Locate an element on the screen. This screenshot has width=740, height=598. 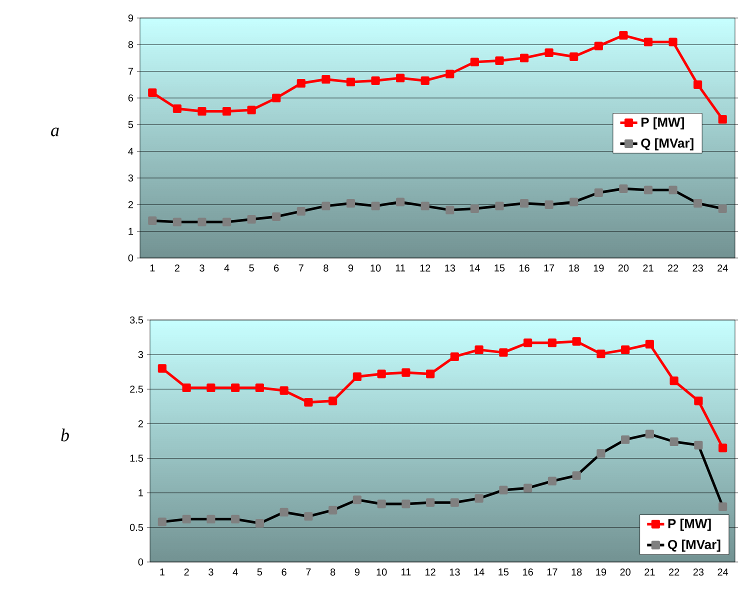
y-tick-label: 3.5 is located at coordinates (137, 320).